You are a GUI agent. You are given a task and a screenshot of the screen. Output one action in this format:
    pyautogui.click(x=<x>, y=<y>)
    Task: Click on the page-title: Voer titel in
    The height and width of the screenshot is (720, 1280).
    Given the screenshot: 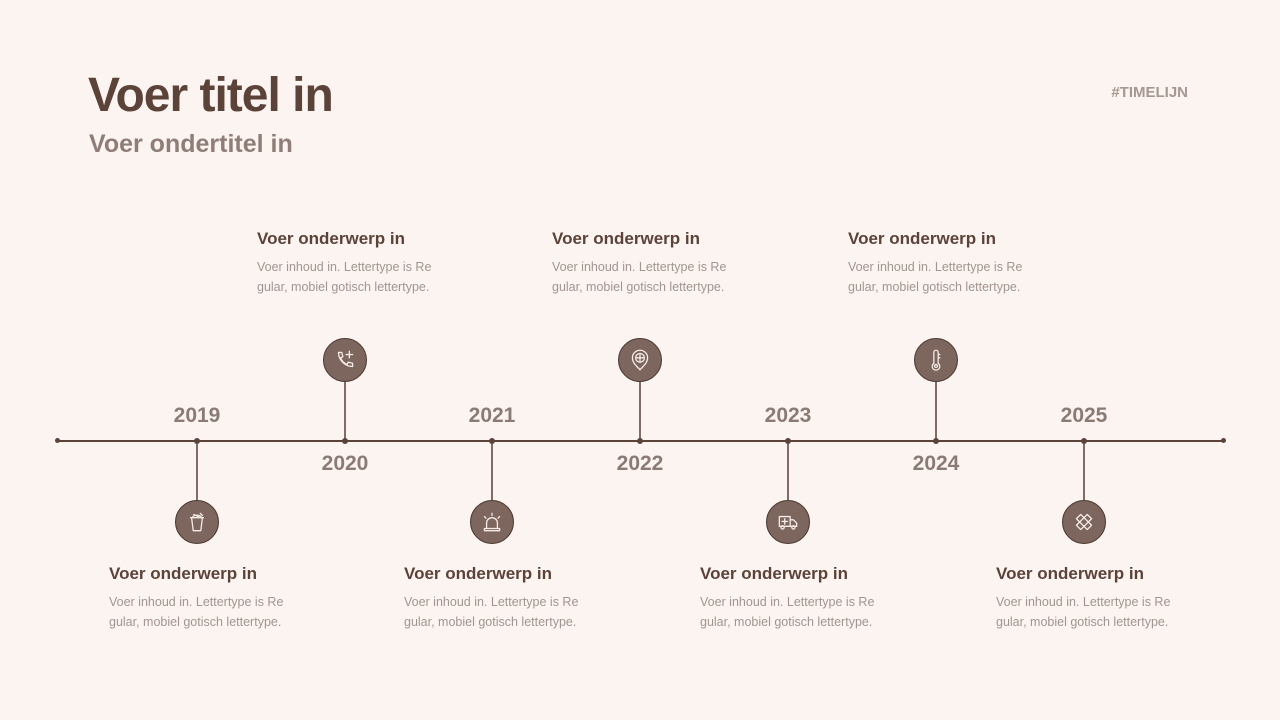 What is the action you would take?
    pyautogui.click(x=211, y=95)
    